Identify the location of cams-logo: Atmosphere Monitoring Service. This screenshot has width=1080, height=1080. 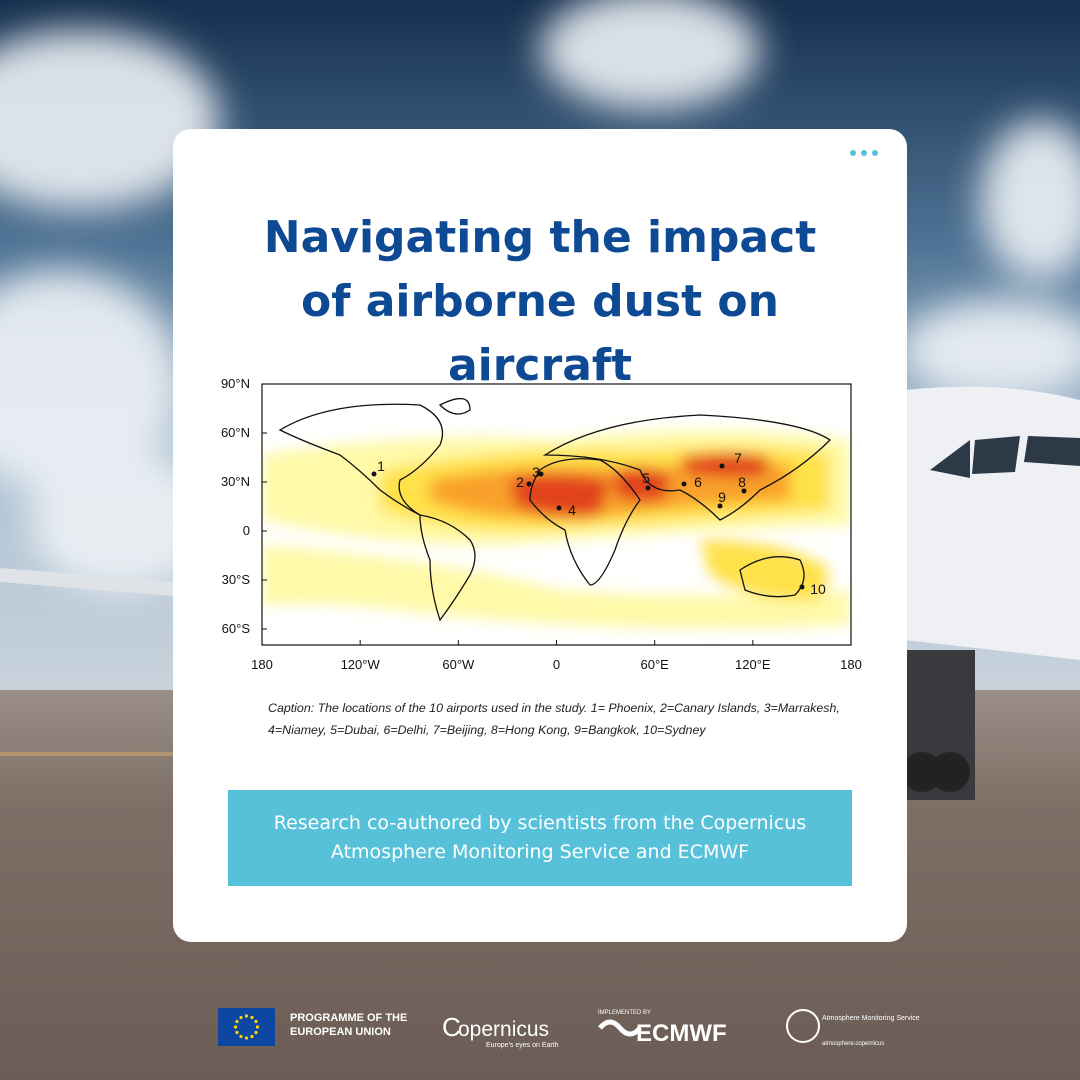
(871, 1018).